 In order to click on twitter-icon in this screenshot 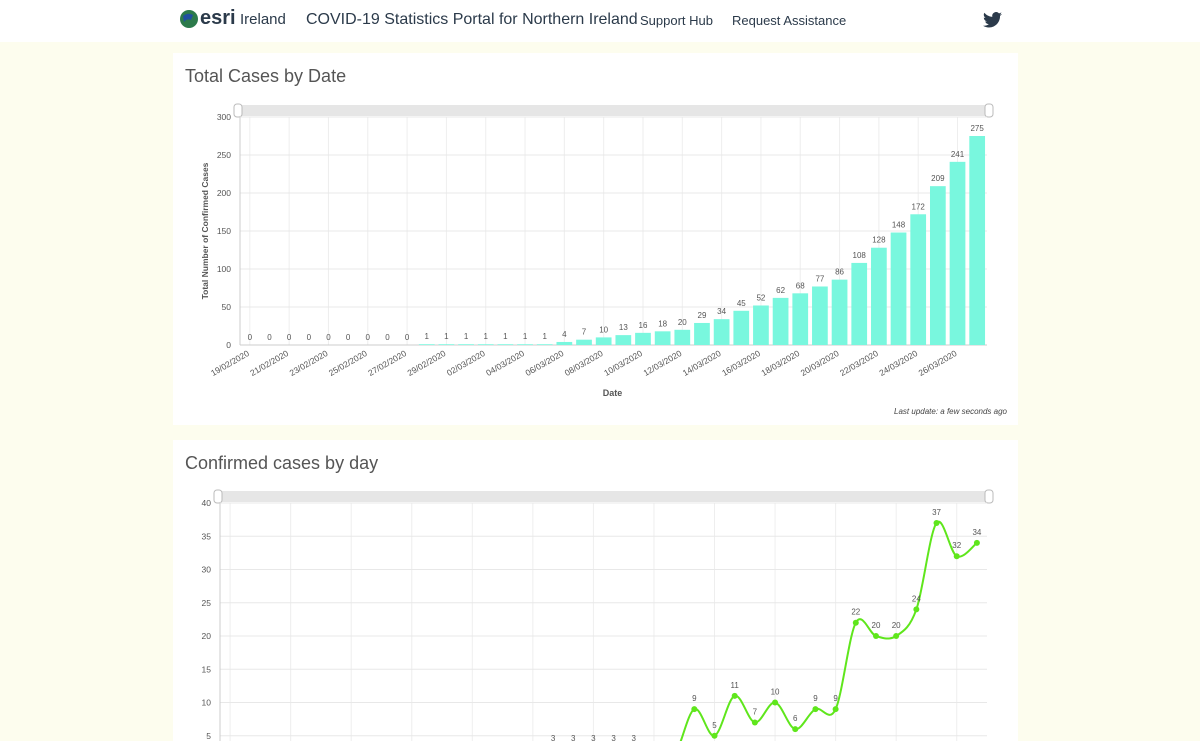, I will do `click(992, 20)`.